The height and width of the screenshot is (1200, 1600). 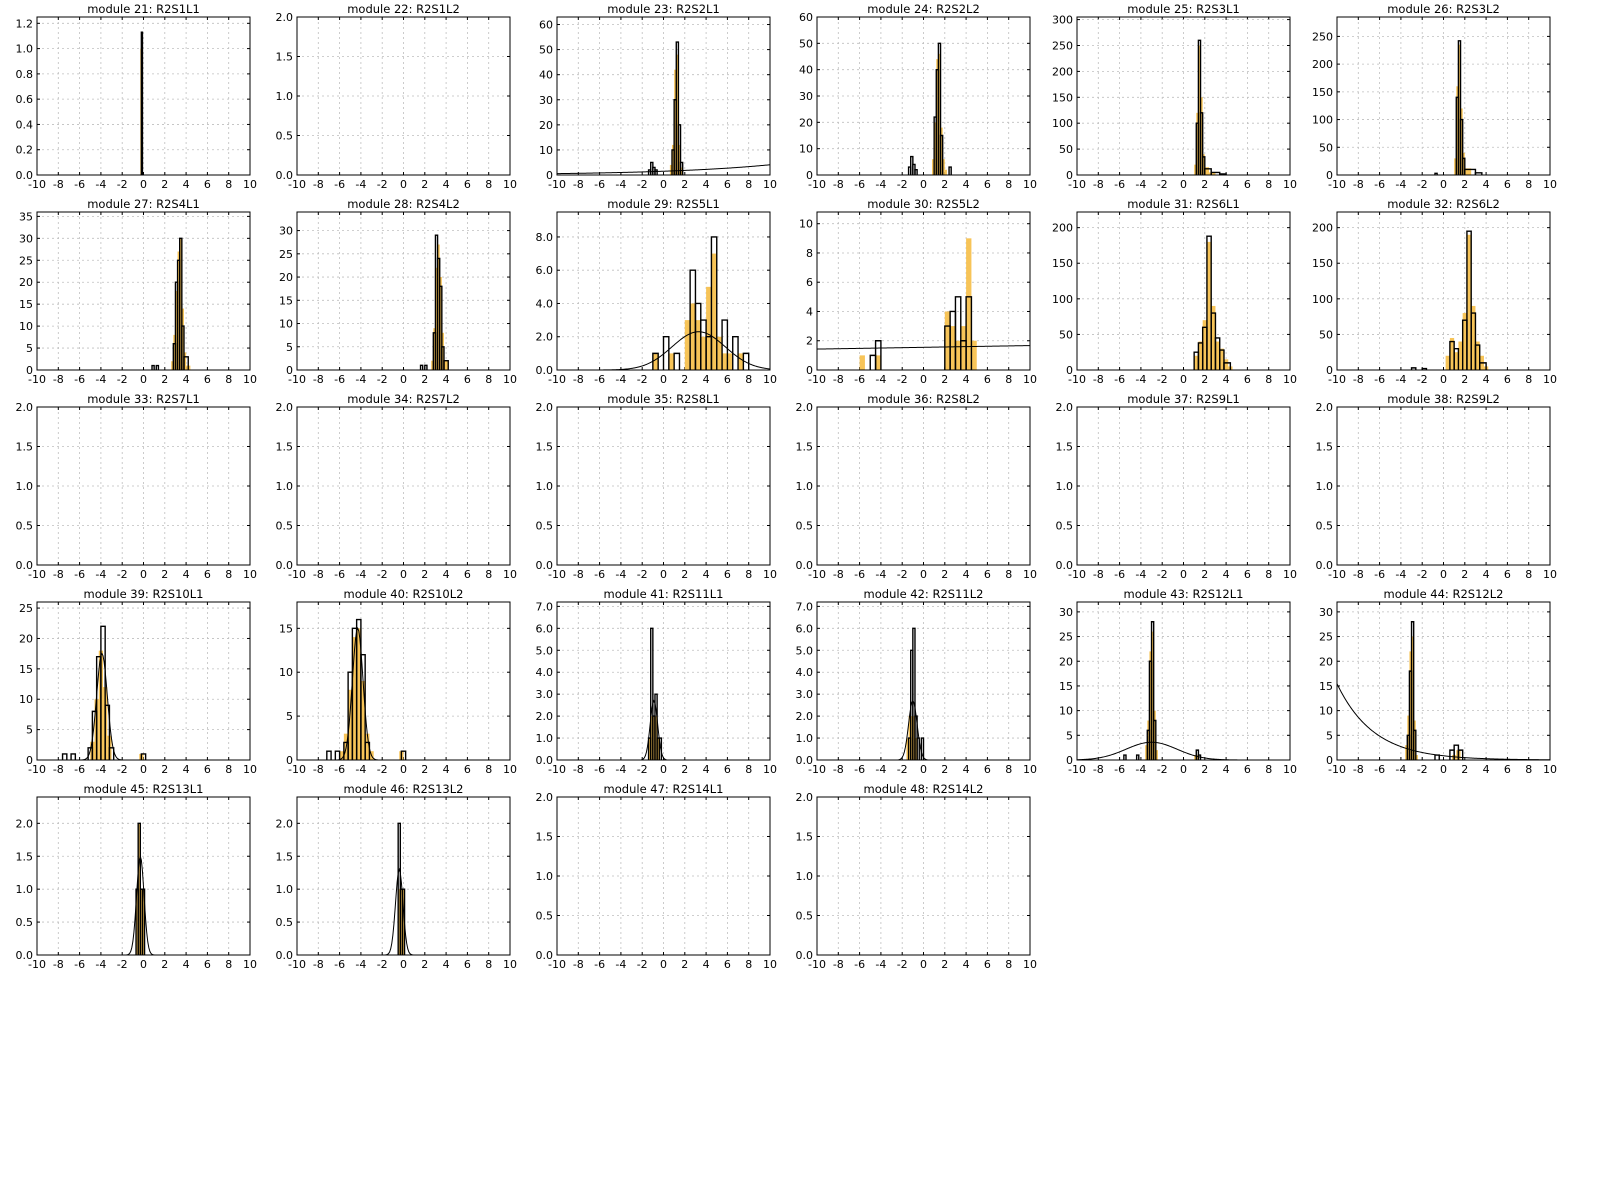 I want to click on y-tick-label: 25, so click(x=26, y=608).